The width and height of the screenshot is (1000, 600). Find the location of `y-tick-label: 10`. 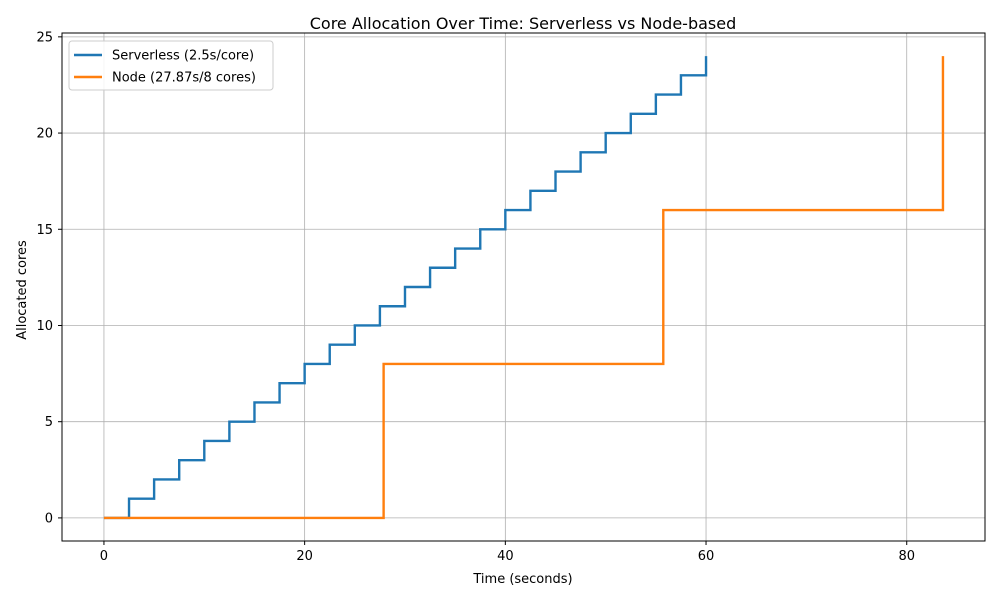

y-tick-label: 10 is located at coordinates (44, 326).